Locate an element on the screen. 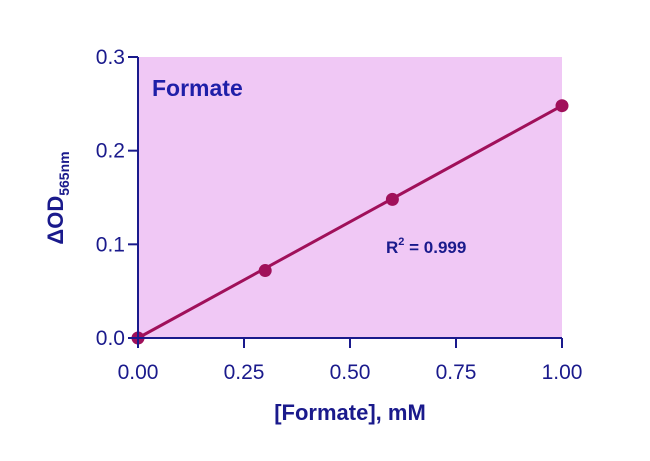 The image size is (650, 461). r-squared-annotation: R2 = 0.999 is located at coordinates (426, 246).